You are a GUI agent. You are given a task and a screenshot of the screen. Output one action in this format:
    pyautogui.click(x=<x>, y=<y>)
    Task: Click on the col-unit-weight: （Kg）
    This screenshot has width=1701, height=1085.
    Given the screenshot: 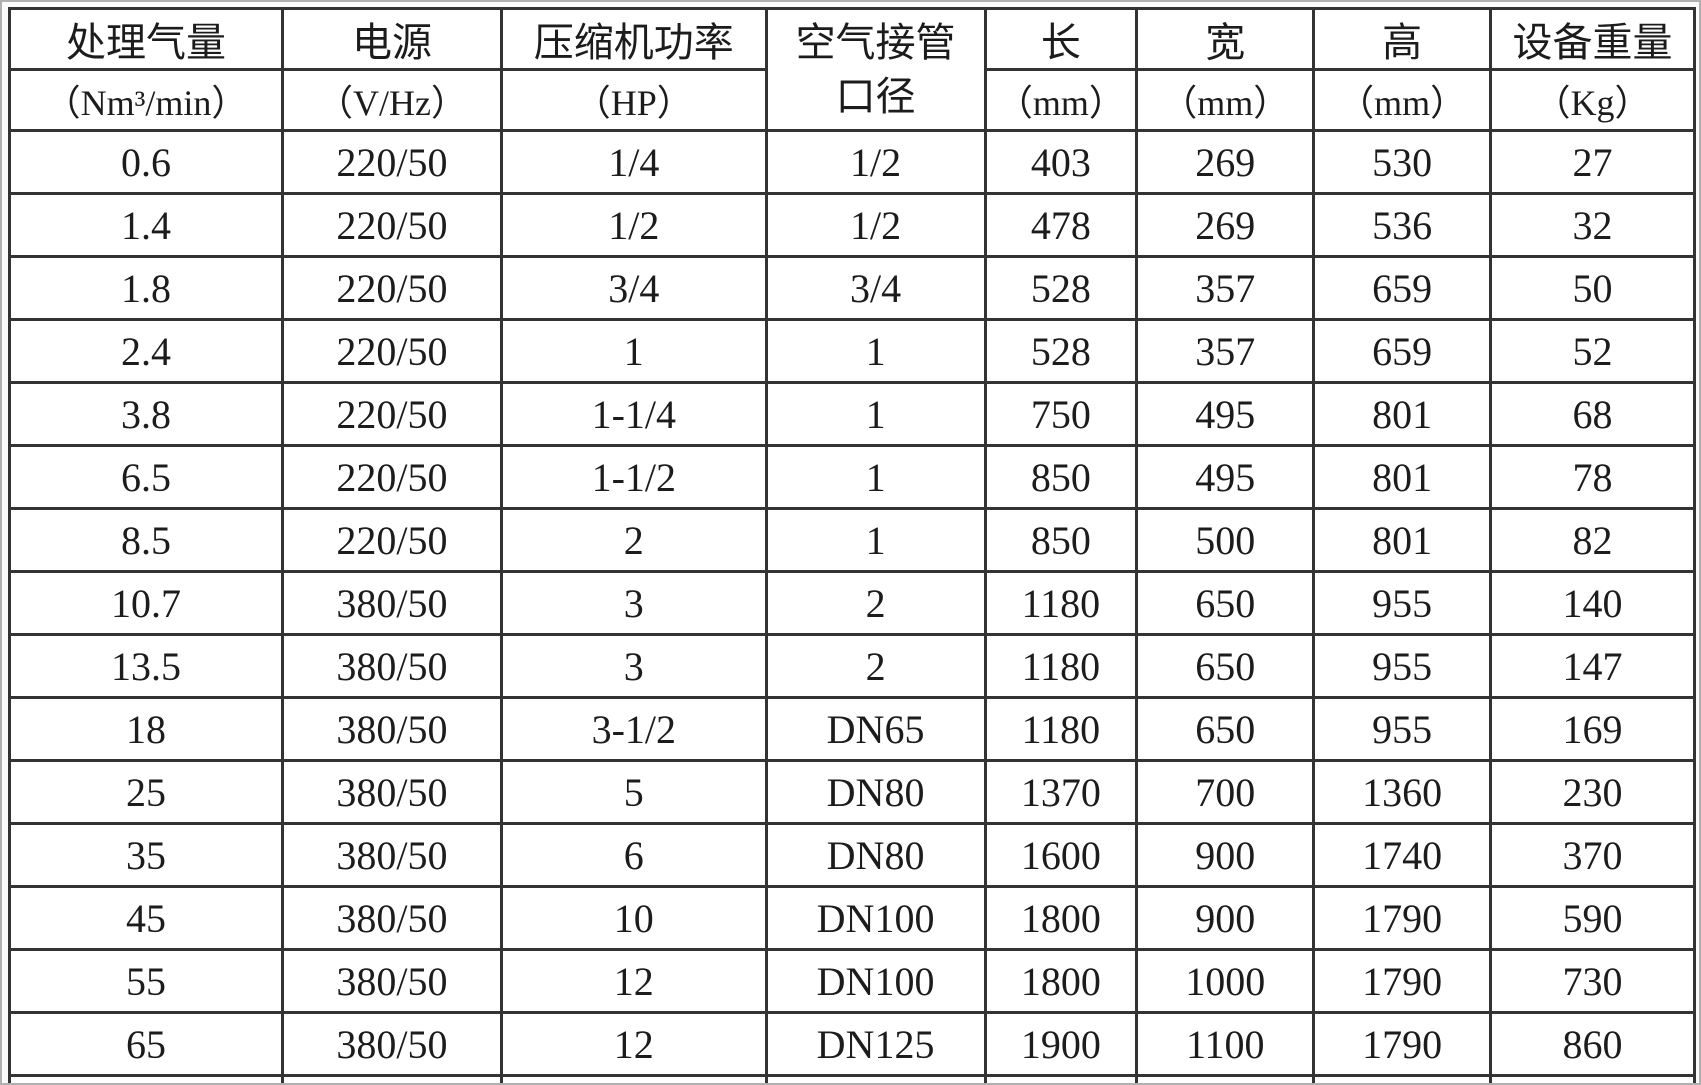 What is the action you would take?
    pyautogui.click(x=1592, y=100)
    